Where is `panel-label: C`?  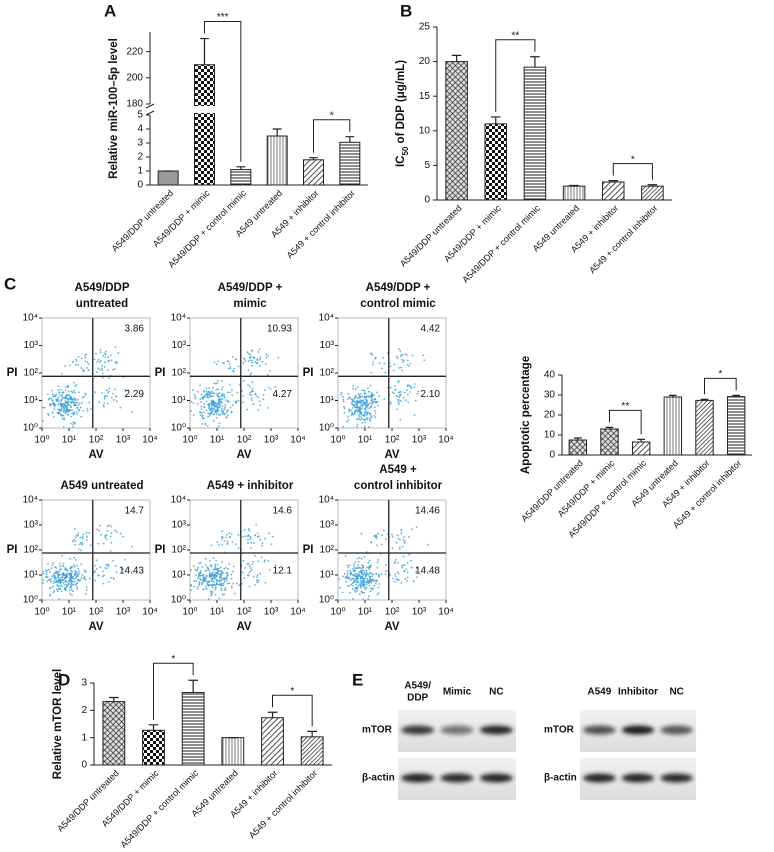
panel-label: C is located at coordinates (10, 283).